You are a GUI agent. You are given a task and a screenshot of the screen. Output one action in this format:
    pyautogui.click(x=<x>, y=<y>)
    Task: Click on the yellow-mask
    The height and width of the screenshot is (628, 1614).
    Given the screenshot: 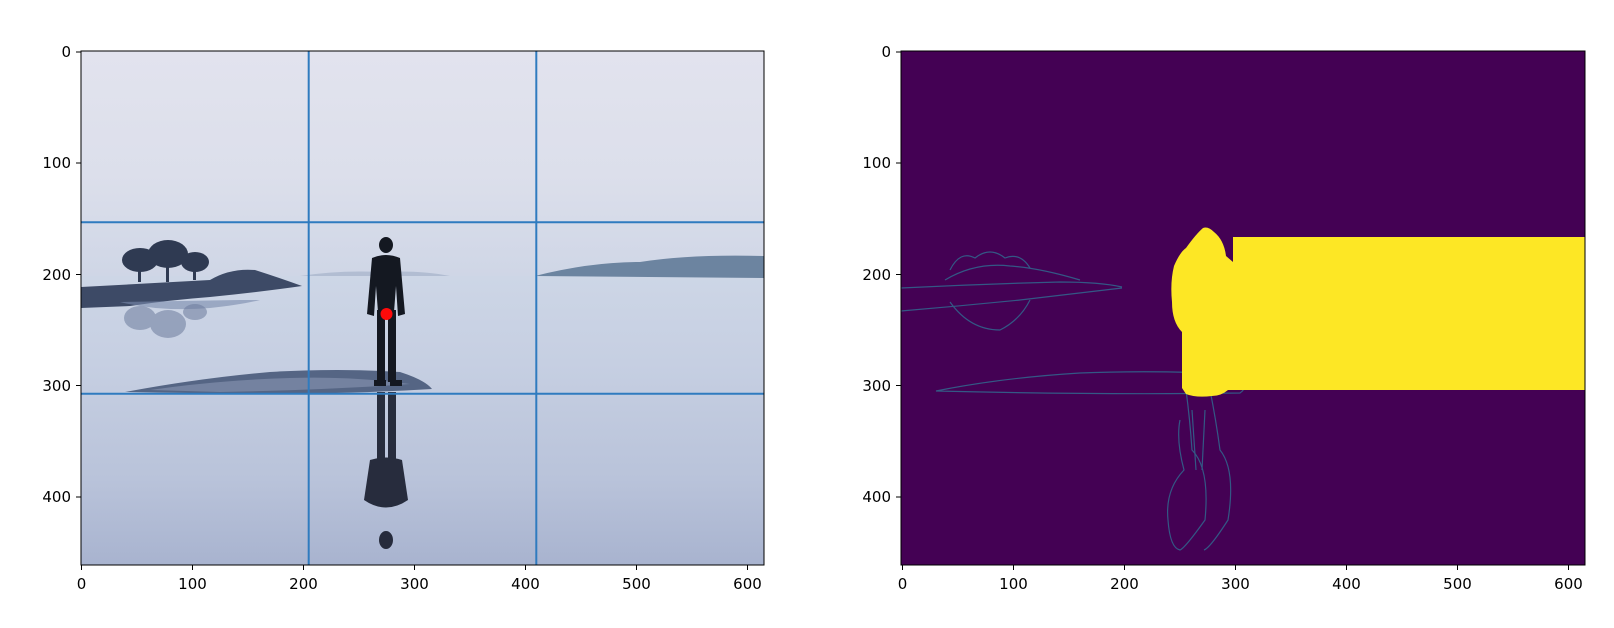 What is the action you would take?
    pyautogui.click(x=1378, y=312)
    